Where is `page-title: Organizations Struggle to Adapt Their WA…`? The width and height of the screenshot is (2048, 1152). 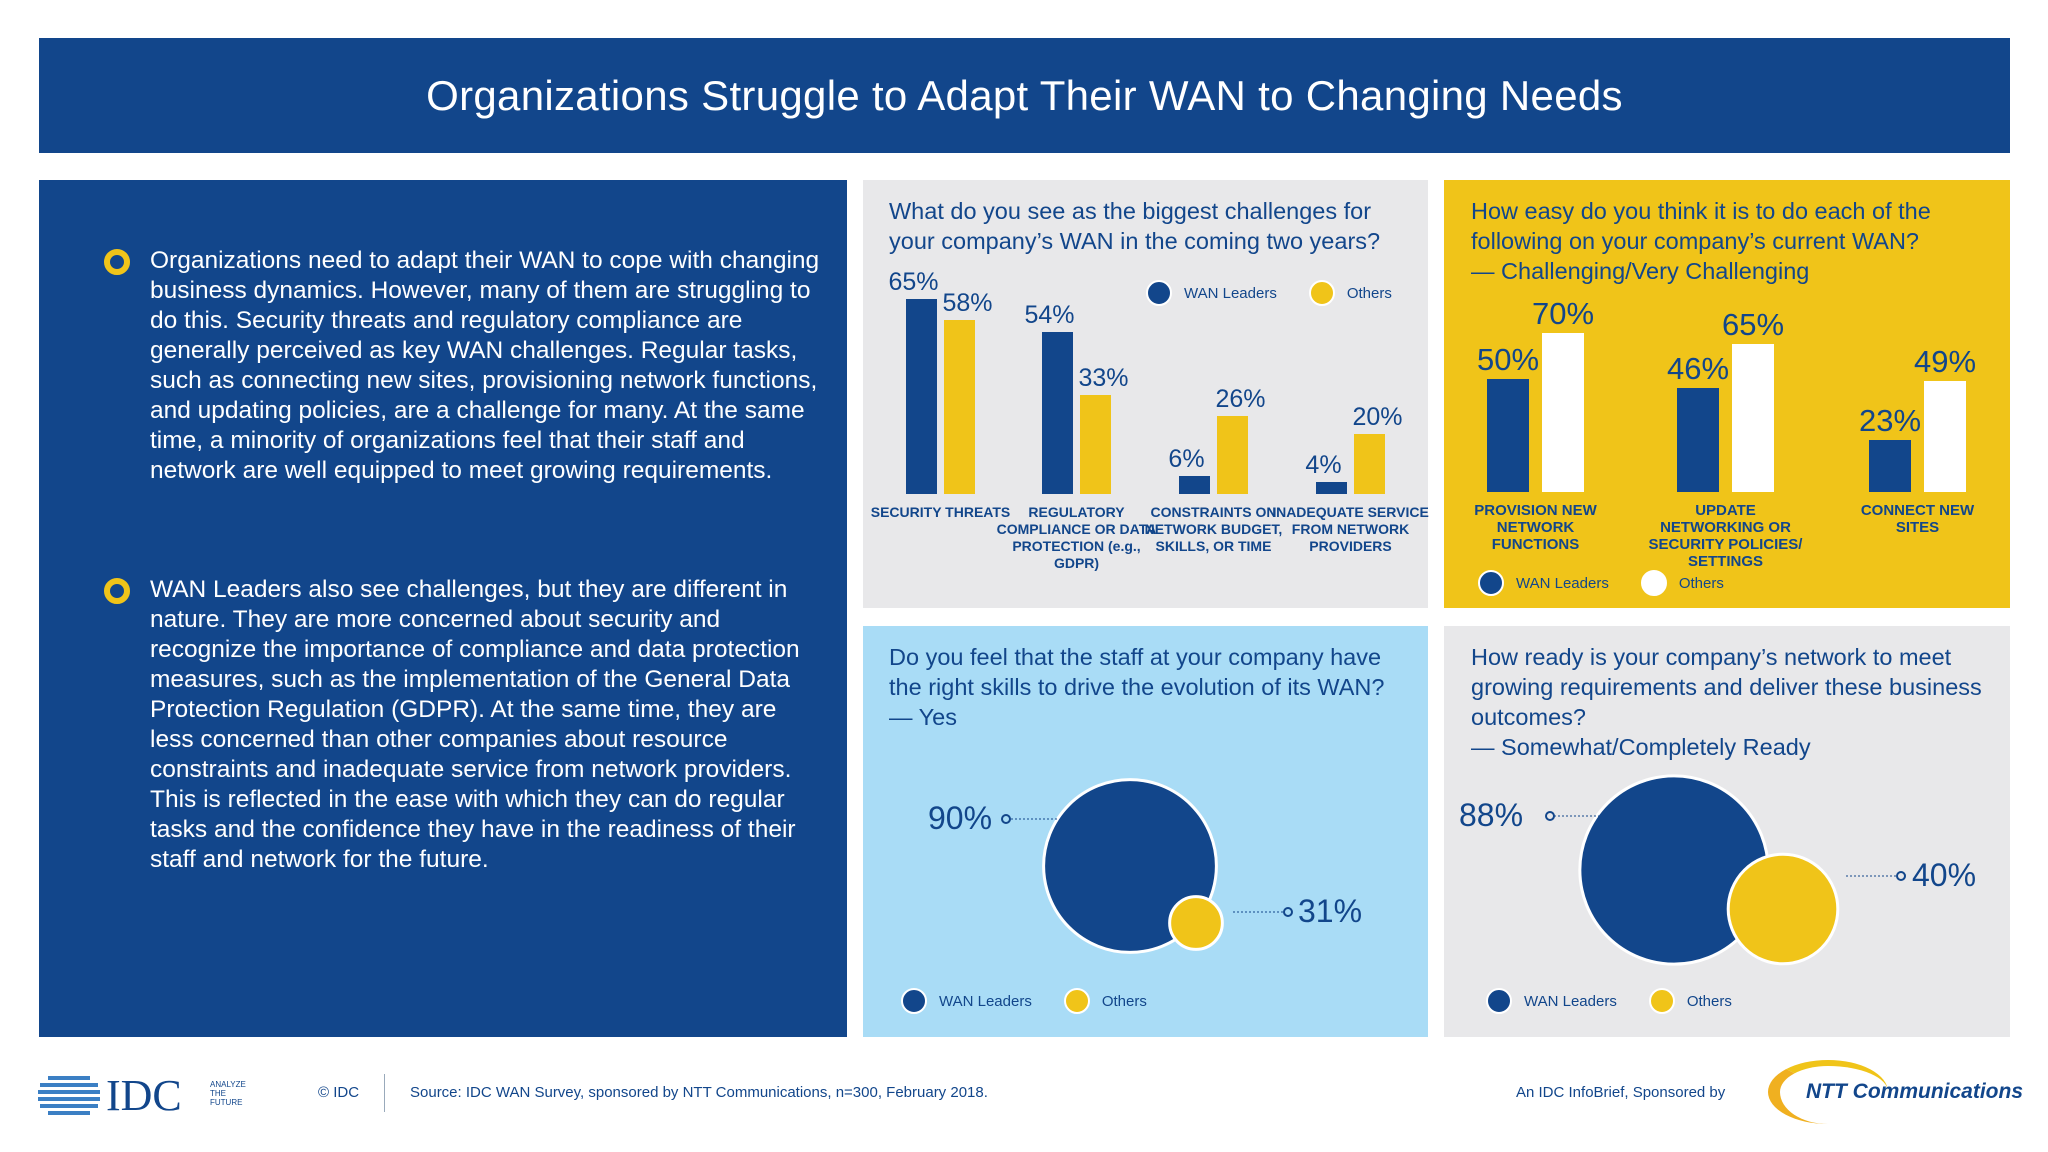
page-title: Organizations Struggle to Adapt Their WA… is located at coordinates (1024, 95).